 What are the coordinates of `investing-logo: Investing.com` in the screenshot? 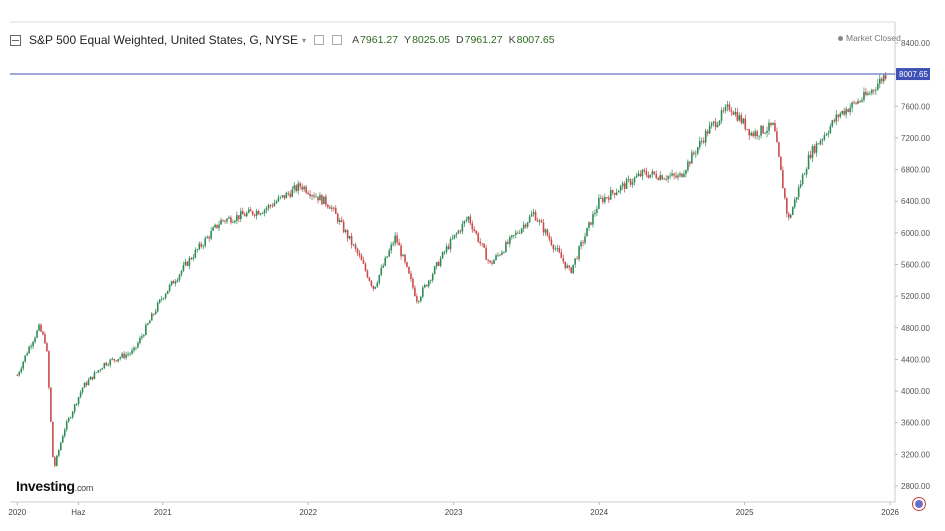 It's located at (54, 486).